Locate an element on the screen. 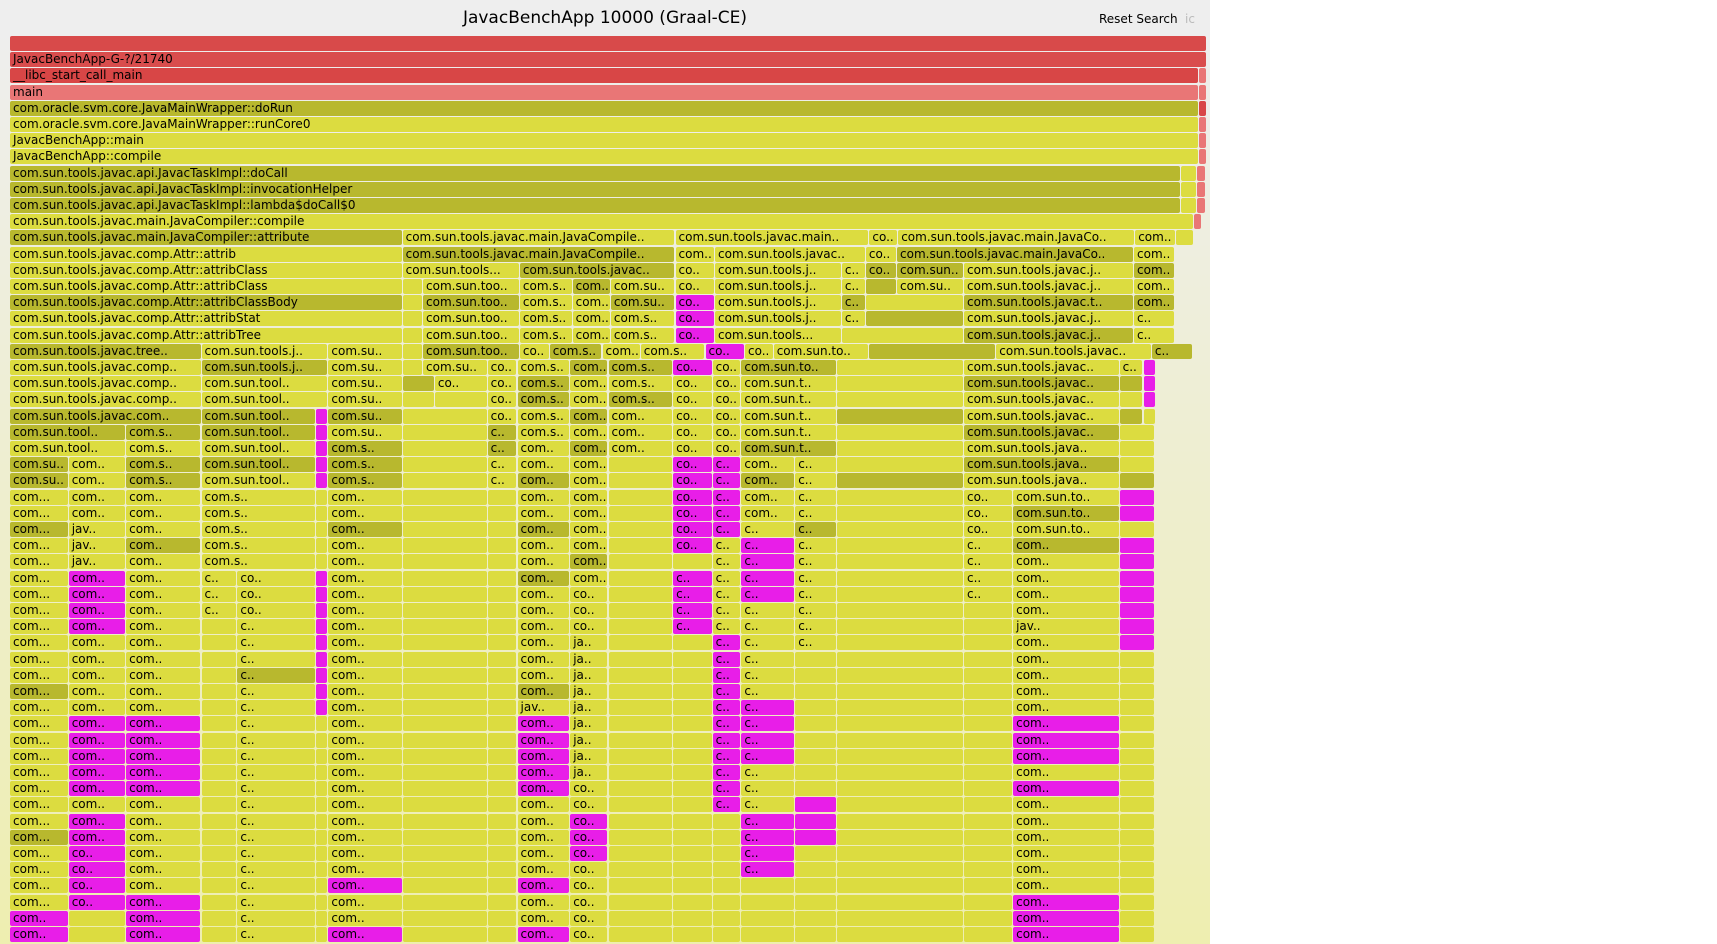 The width and height of the screenshot is (1717, 944). stack-frame: com.sun.tool.. is located at coordinates (68, 432).